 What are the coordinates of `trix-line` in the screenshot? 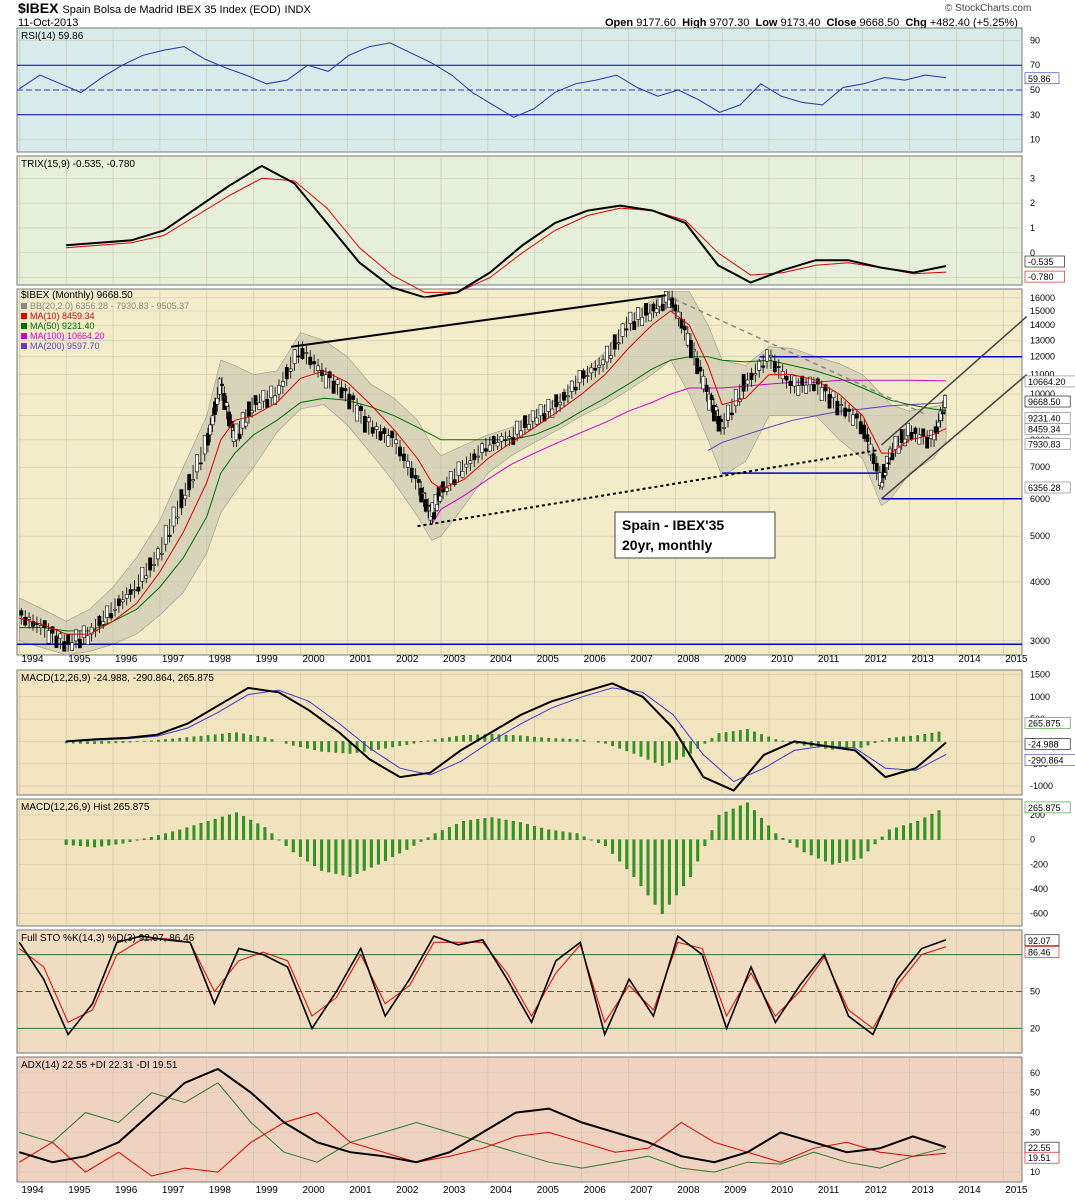 It's located at (506, 231).